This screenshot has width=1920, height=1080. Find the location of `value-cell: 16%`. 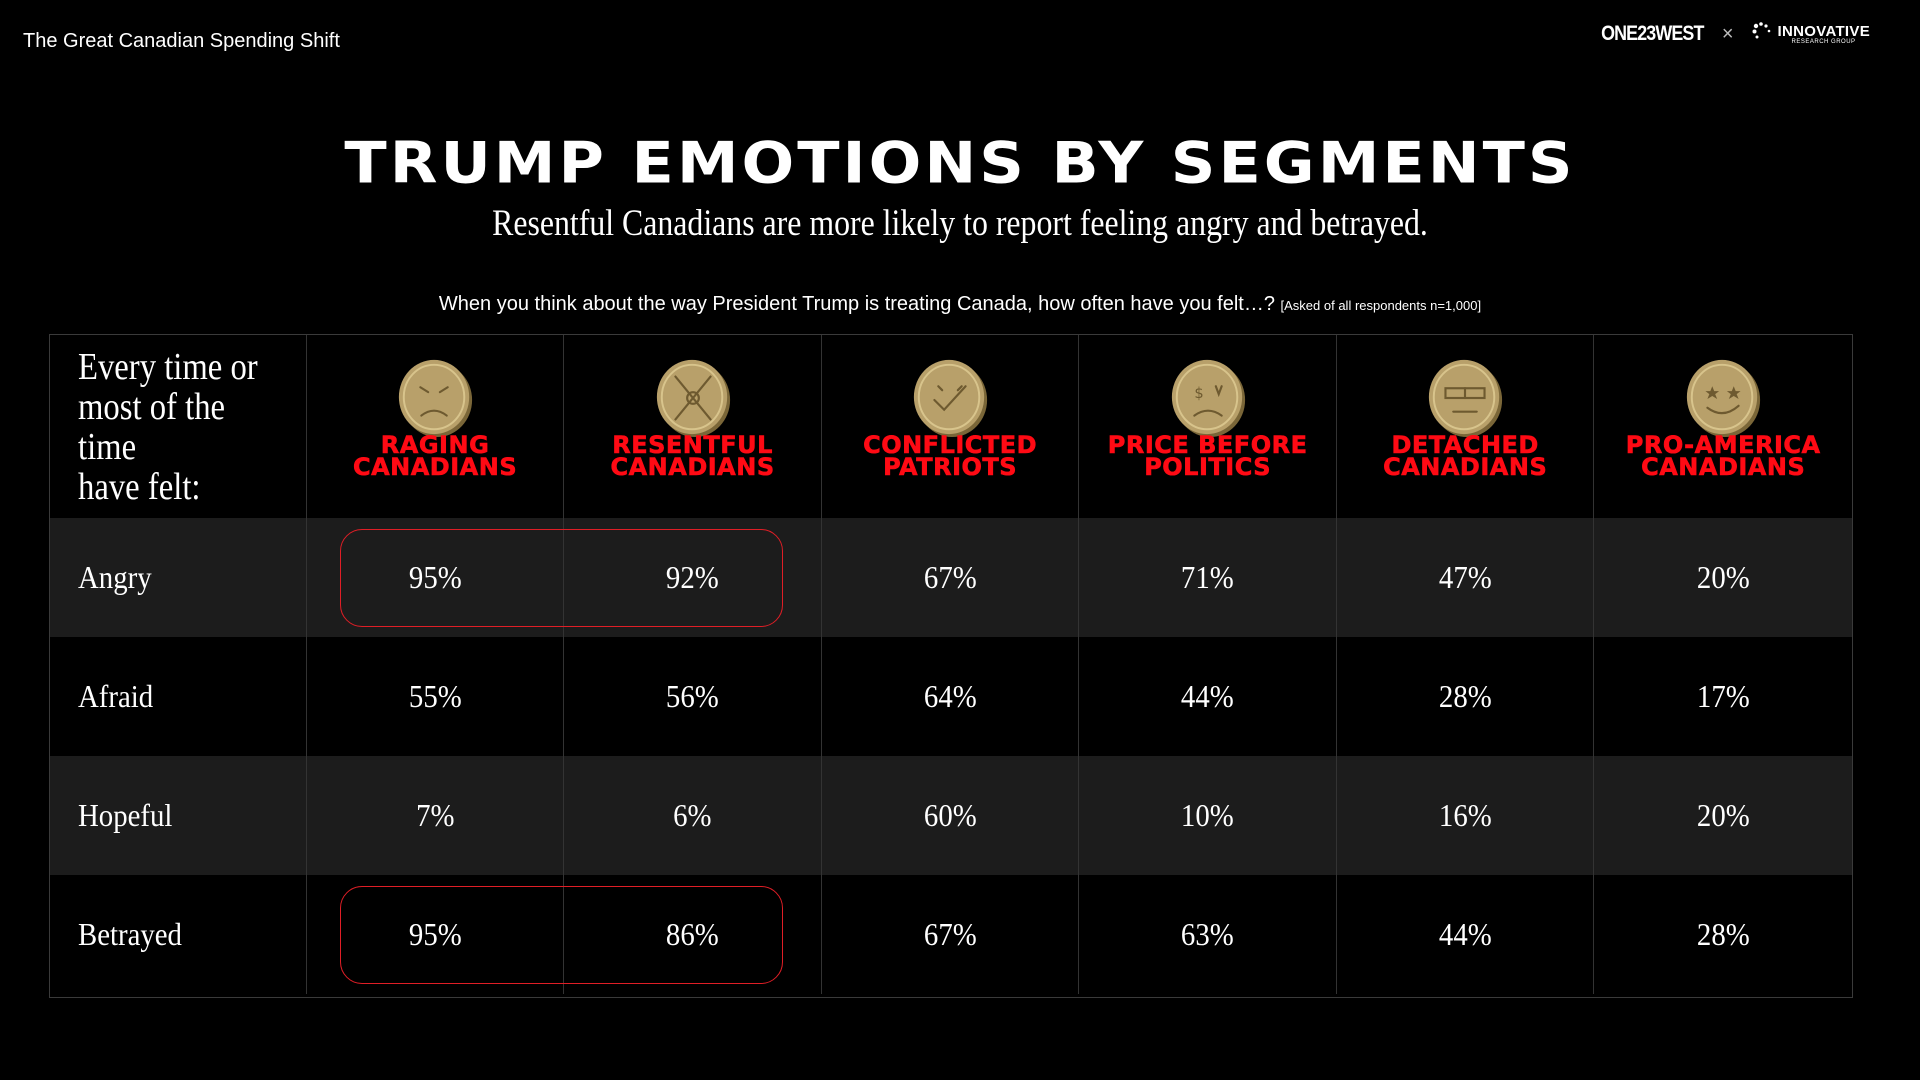

value-cell: 16% is located at coordinates (1466, 815).